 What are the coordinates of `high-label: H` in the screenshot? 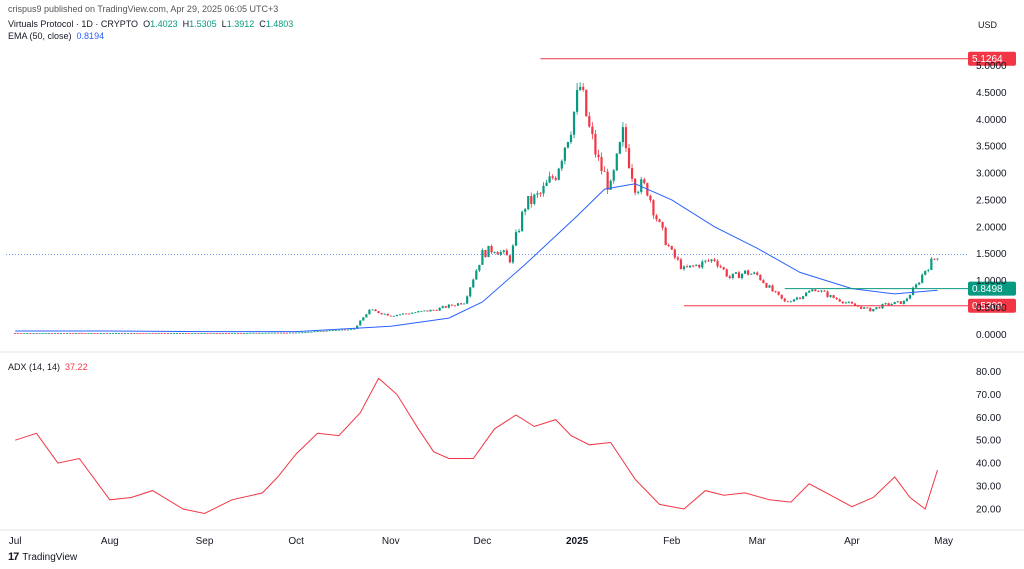 It's located at (186, 24).